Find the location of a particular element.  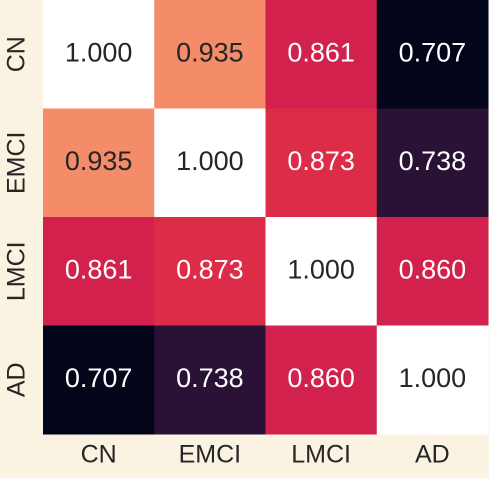

x-tick-label: CN is located at coordinates (99, 455).